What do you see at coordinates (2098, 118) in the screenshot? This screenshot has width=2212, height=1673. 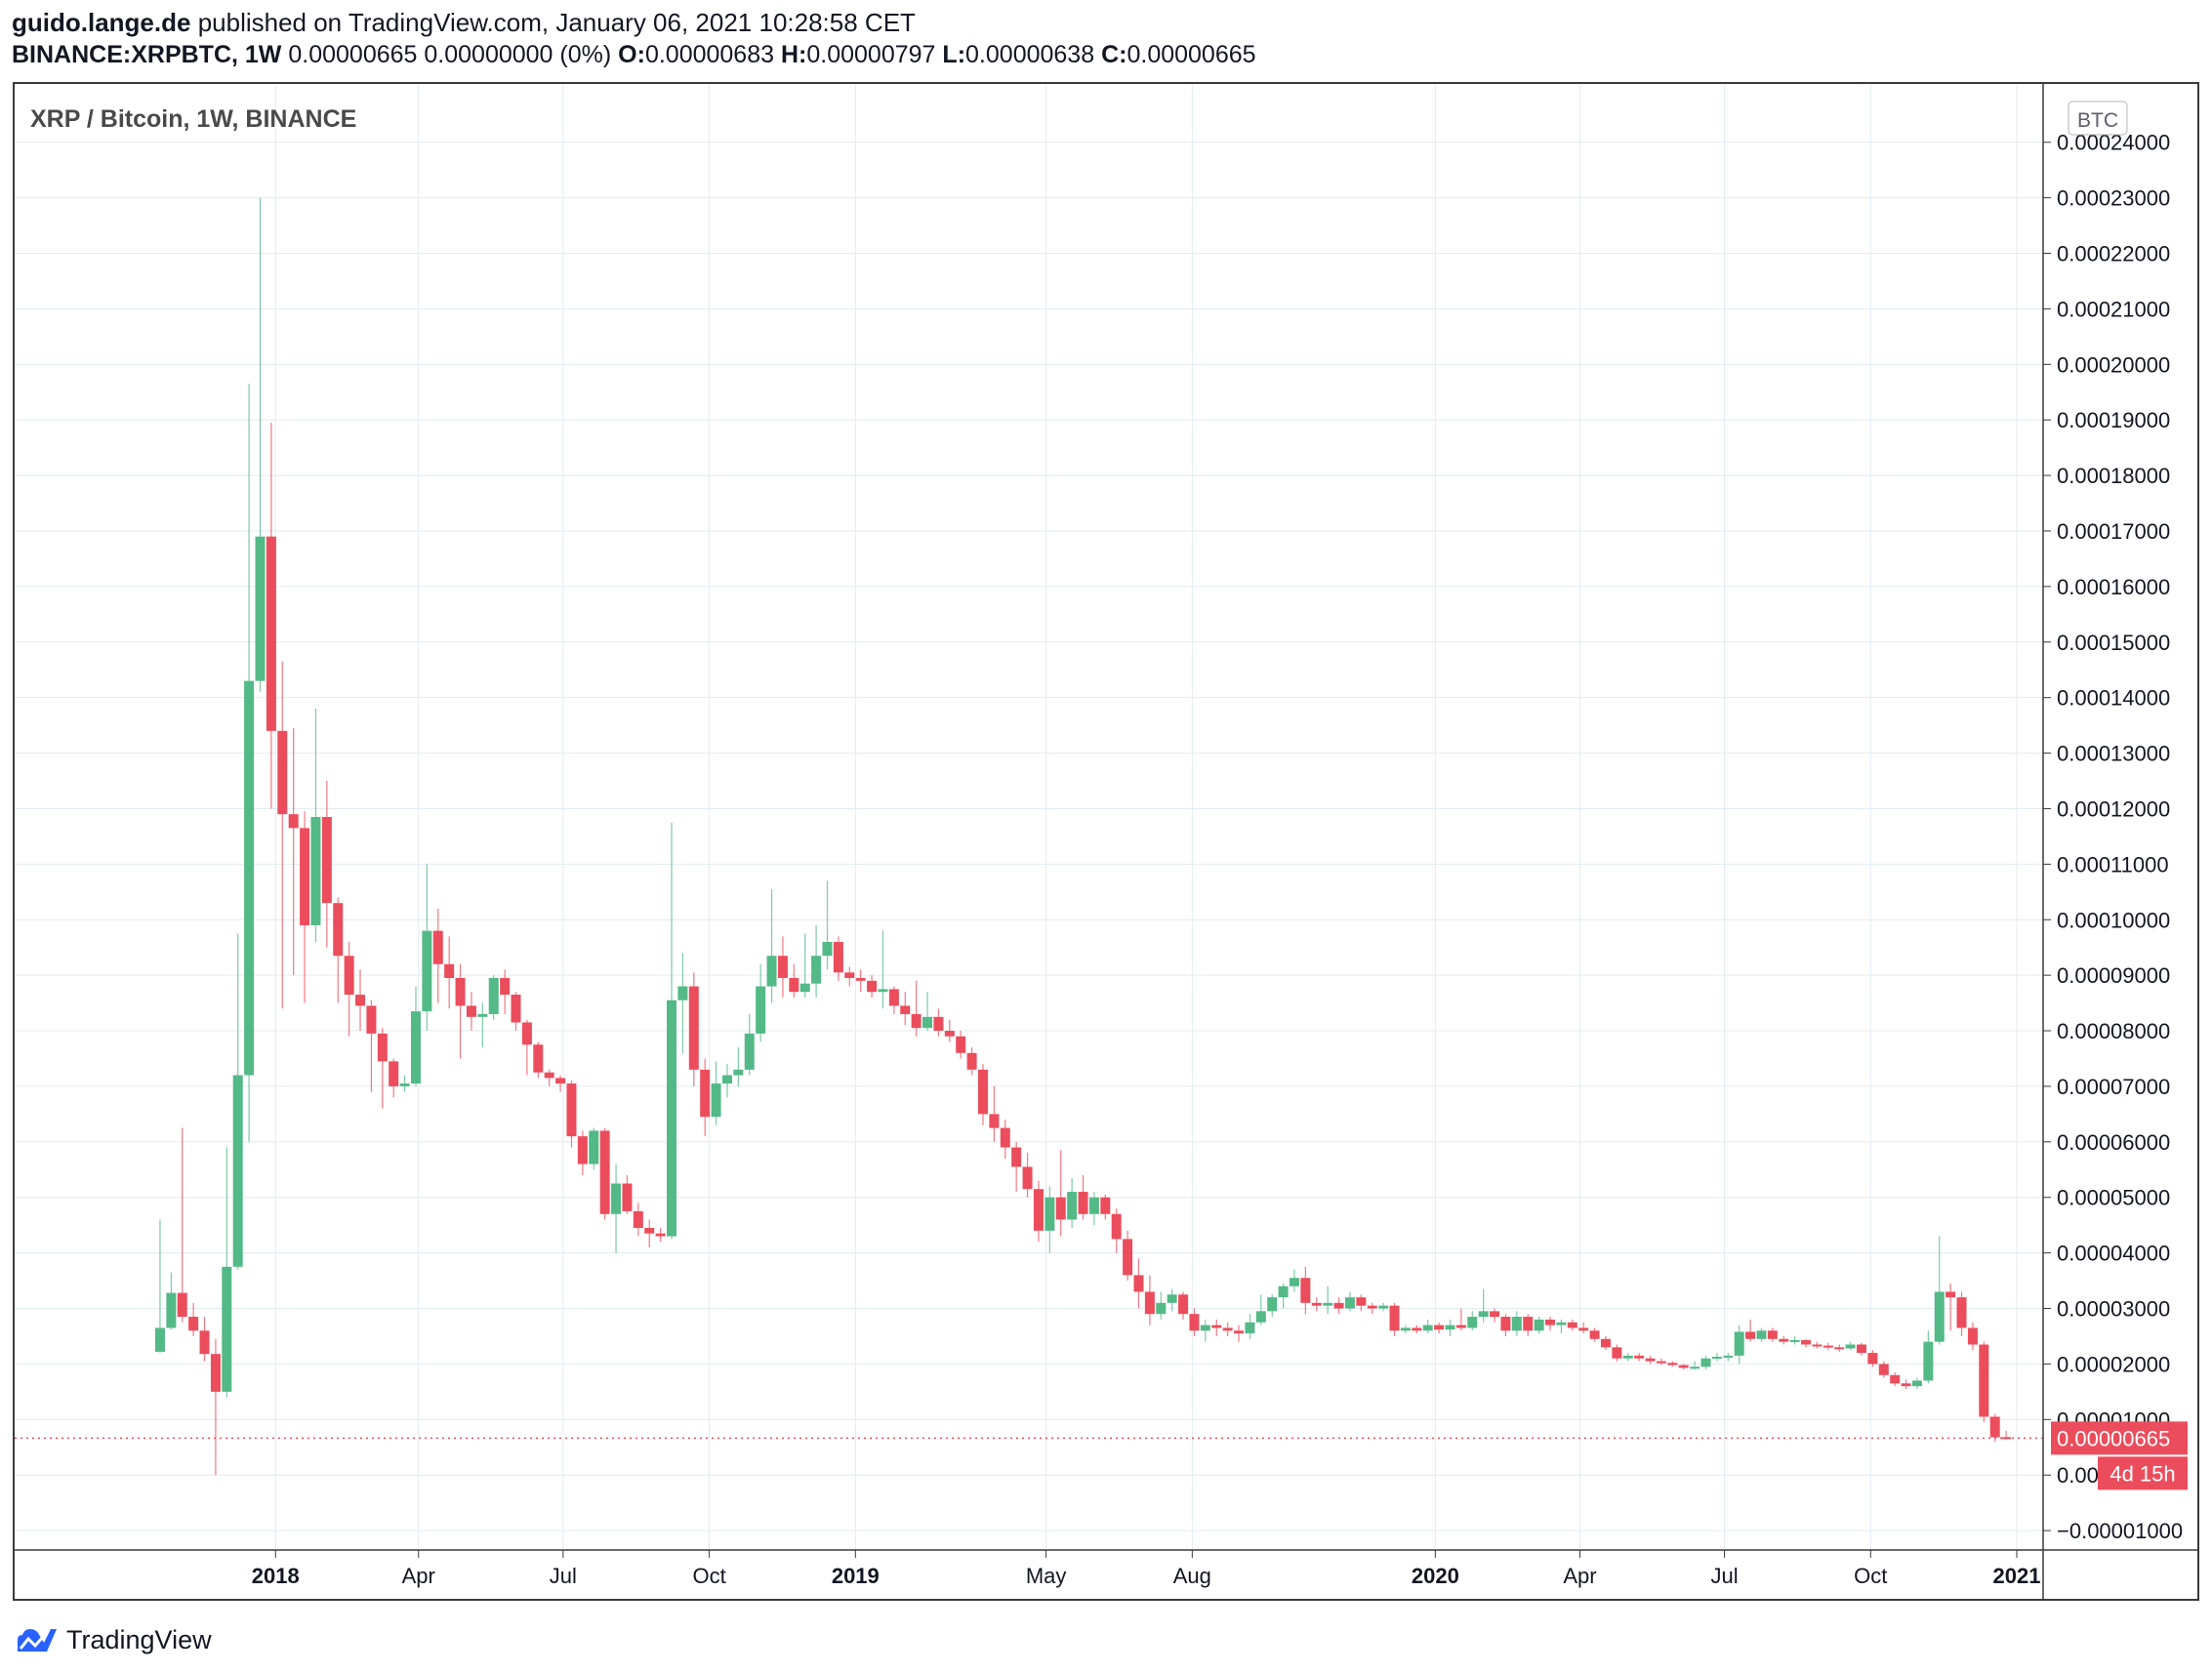 I see `currency-badge` at bounding box center [2098, 118].